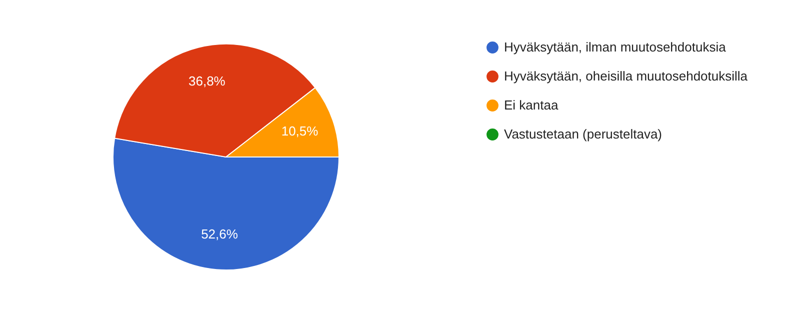  I want to click on legend-label: Vastustetaan (perusteltava), so click(583, 134).